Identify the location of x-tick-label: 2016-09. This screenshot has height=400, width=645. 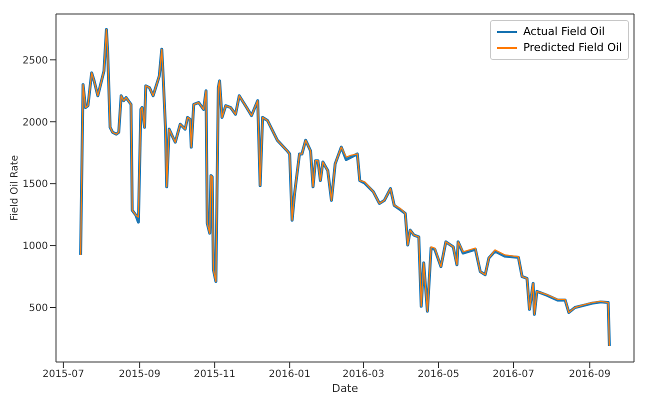
(589, 374).